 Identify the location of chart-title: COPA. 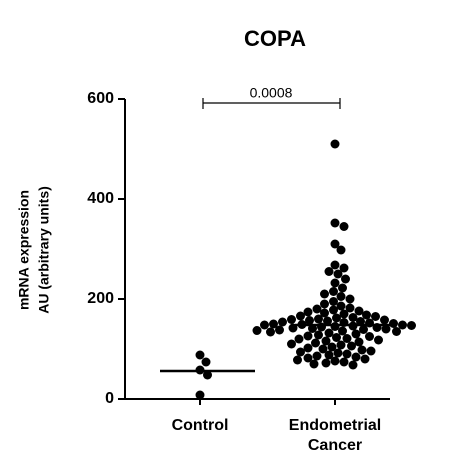
(275, 38).